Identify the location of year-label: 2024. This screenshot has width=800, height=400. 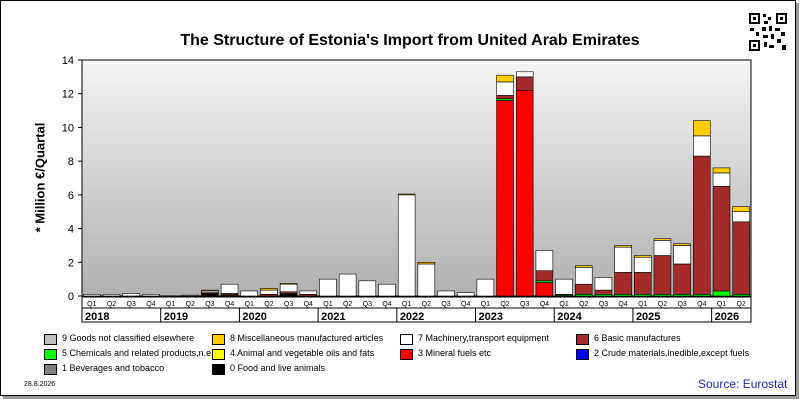
(569, 317).